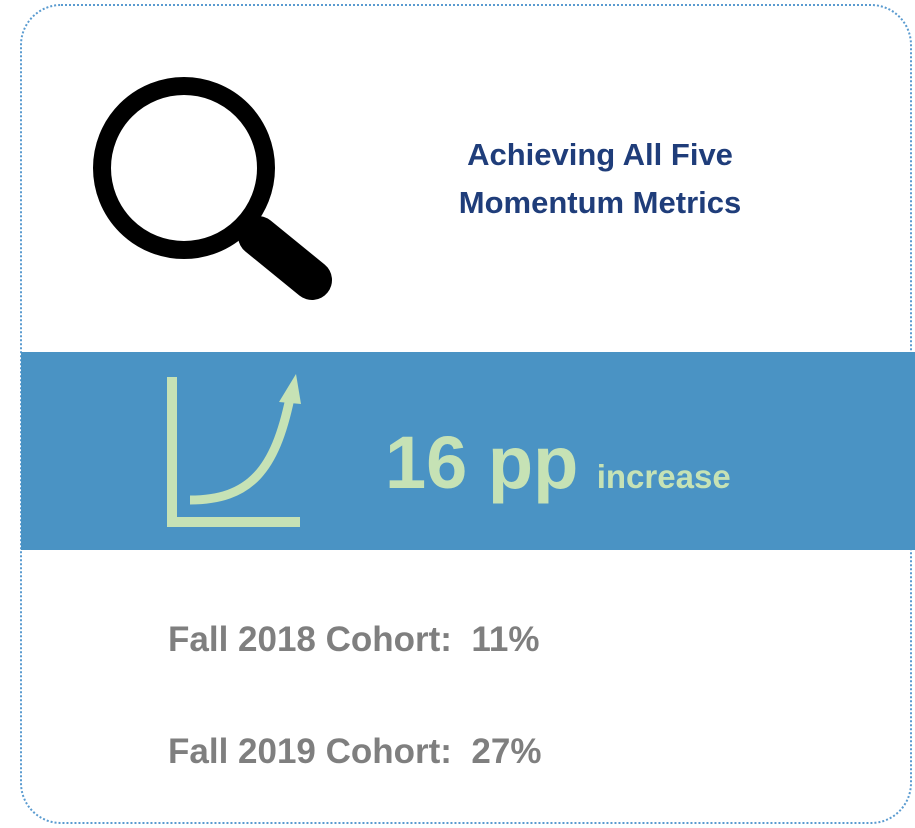 The width and height of the screenshot is (915, 828). What do you see at coordinates (354, 639) in the screenshot?
I see `cohort-line: Fall 2018 Cohort: 11%` at bounding box center [354, 639].